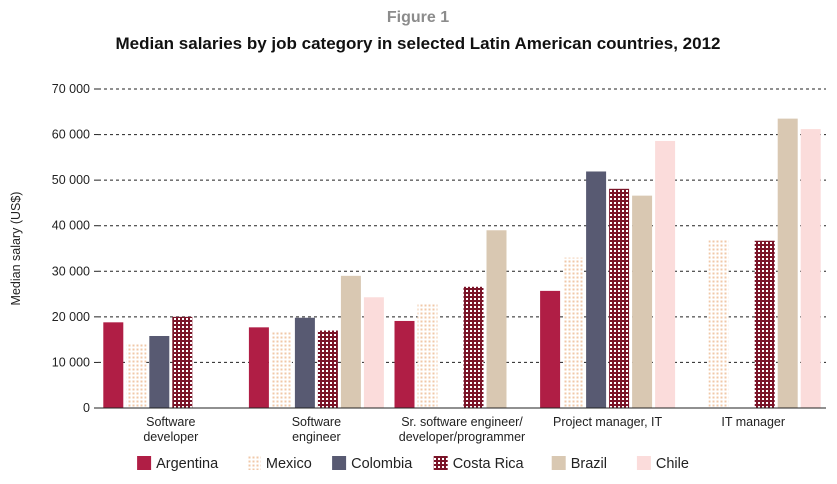  What do you see at coordinates (16, 249) in the screenshot?
I see `y-axis-label: Median salary (US$)` at bounding box center [16, 249].